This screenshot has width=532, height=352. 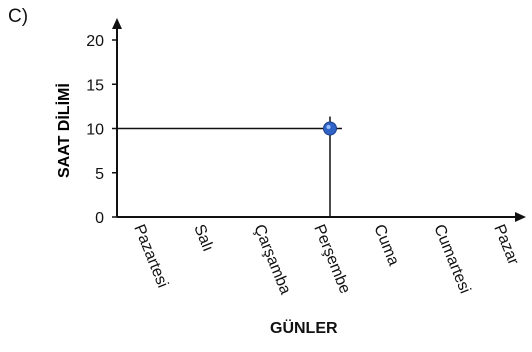 What do you see at coordinates (203, 238) in the screenshot?
I see `x-tick-label-1: Salı` at bounding box center [203, 238].